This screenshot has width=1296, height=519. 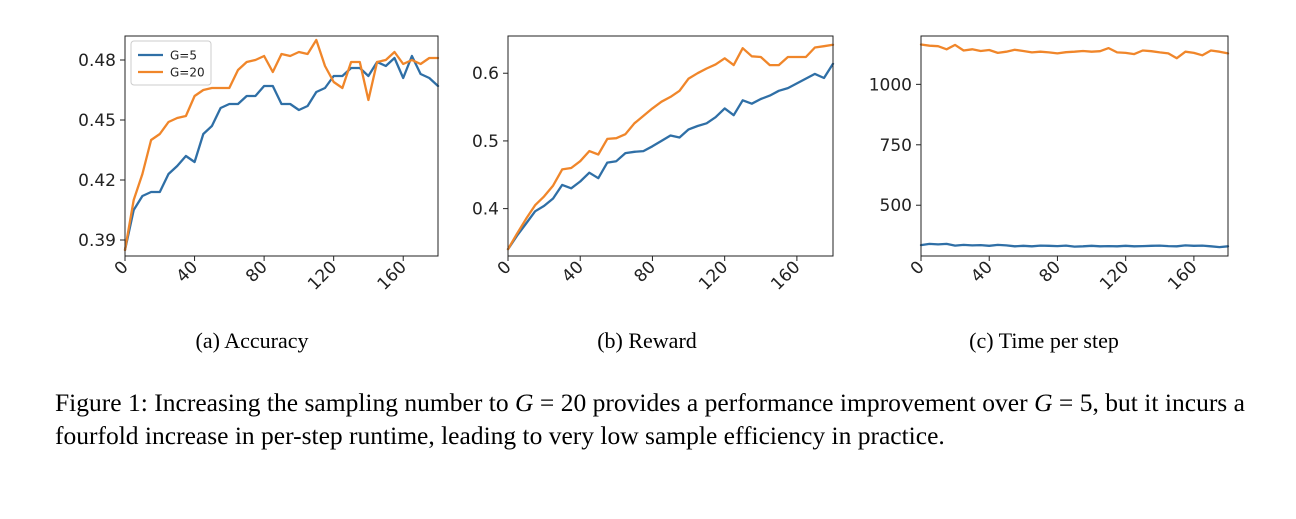 I want to click on chart-2-xtick-label: 40, so click(x=572, y=271).